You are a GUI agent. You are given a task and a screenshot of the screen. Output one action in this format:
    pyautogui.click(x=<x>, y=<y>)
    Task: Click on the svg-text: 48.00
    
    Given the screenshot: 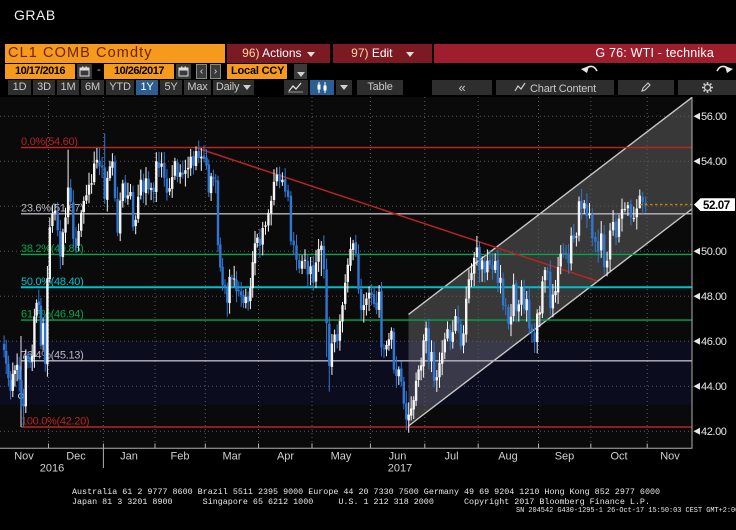 What is the action you would take?
    pyautogui.click(x=714, y=297)
    